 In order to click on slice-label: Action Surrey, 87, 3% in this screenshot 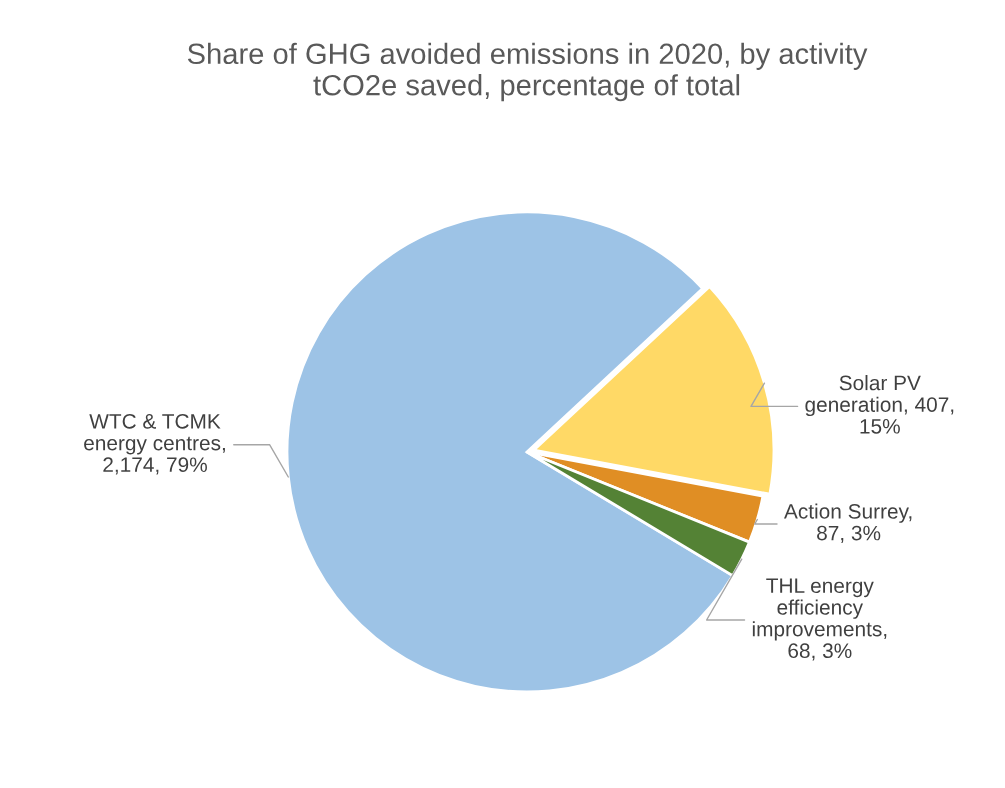, I will do `click(847, 523)`.